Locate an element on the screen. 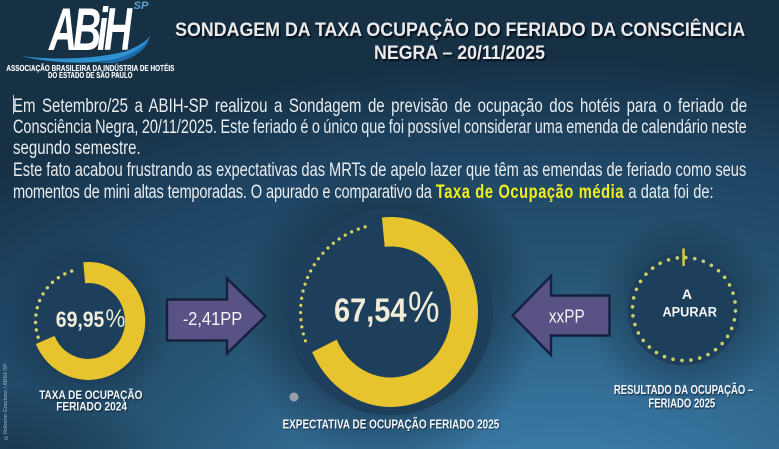 The width and height of the screenshot is (779, 449). svg-text: 69,95% is located at coordinates (91, 319).